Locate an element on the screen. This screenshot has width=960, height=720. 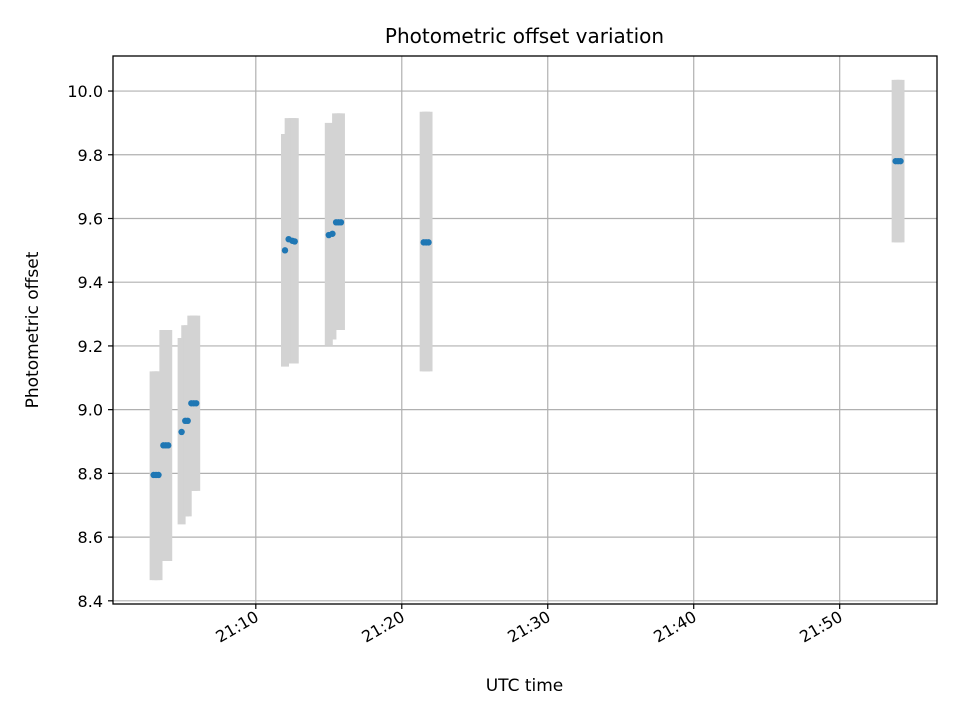
y-tick-label: 10.0 is located at coordinates (85, 91).